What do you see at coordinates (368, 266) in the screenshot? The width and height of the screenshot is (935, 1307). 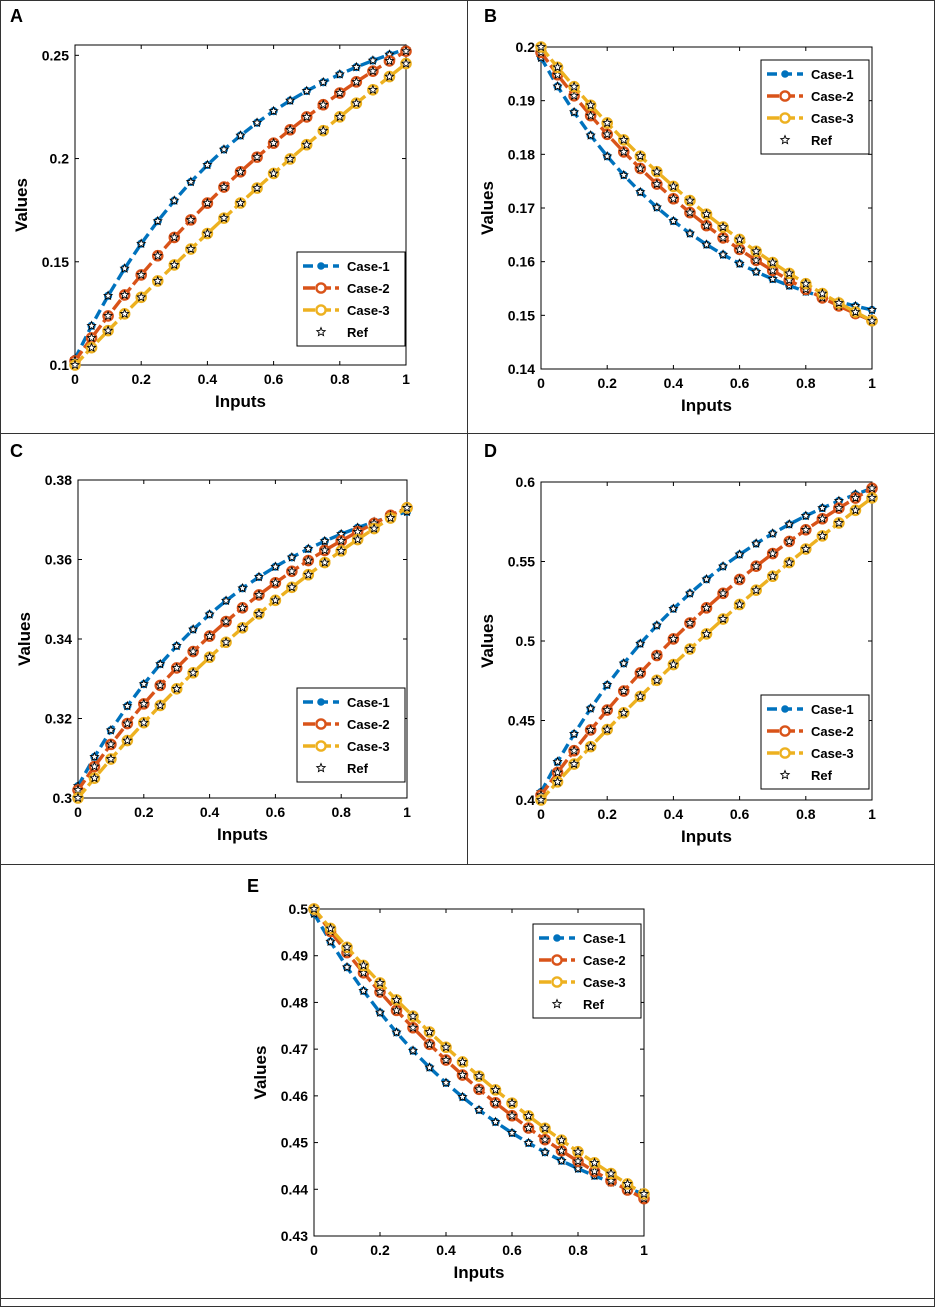 I see `legend-label: Case-1` at bounding box center [368, 266].